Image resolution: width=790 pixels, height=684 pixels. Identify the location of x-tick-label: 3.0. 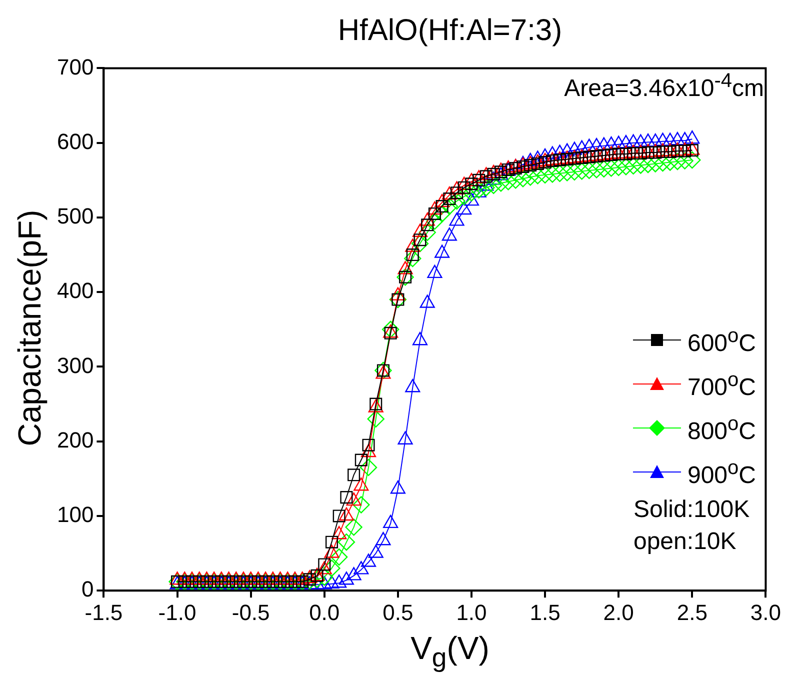
(766, 612).